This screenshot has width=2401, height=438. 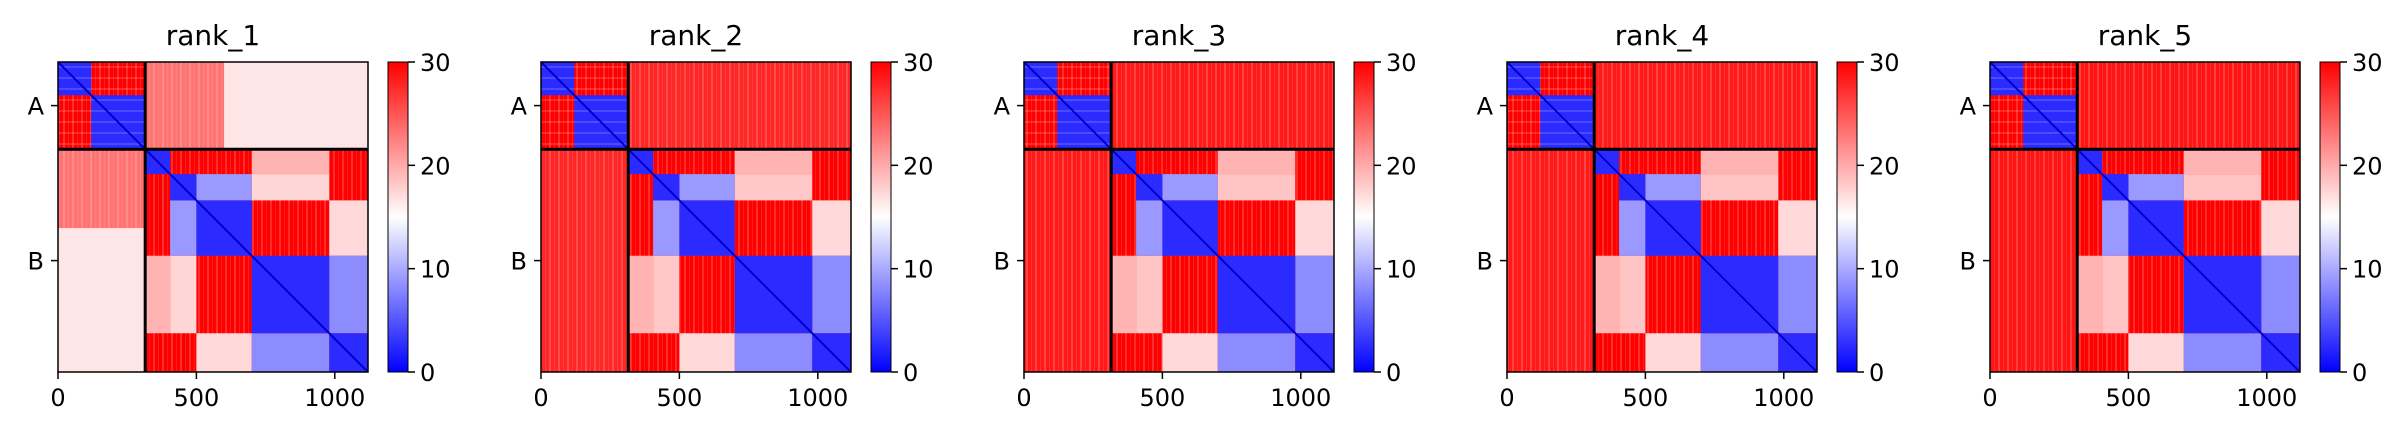 I want to click on panel-title: rank_5, so click(x=2145, y=35).